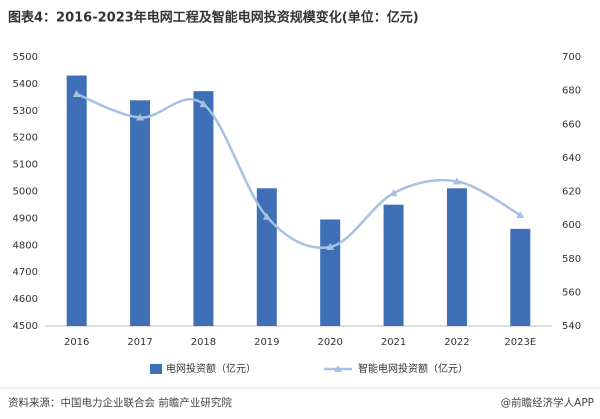 The height and width of the screenshot is (419, 600). What do you see at coordinates (571, 192) in the screenshot?
I see `y2-tick-label: 620` at bounding box center [571, 192].